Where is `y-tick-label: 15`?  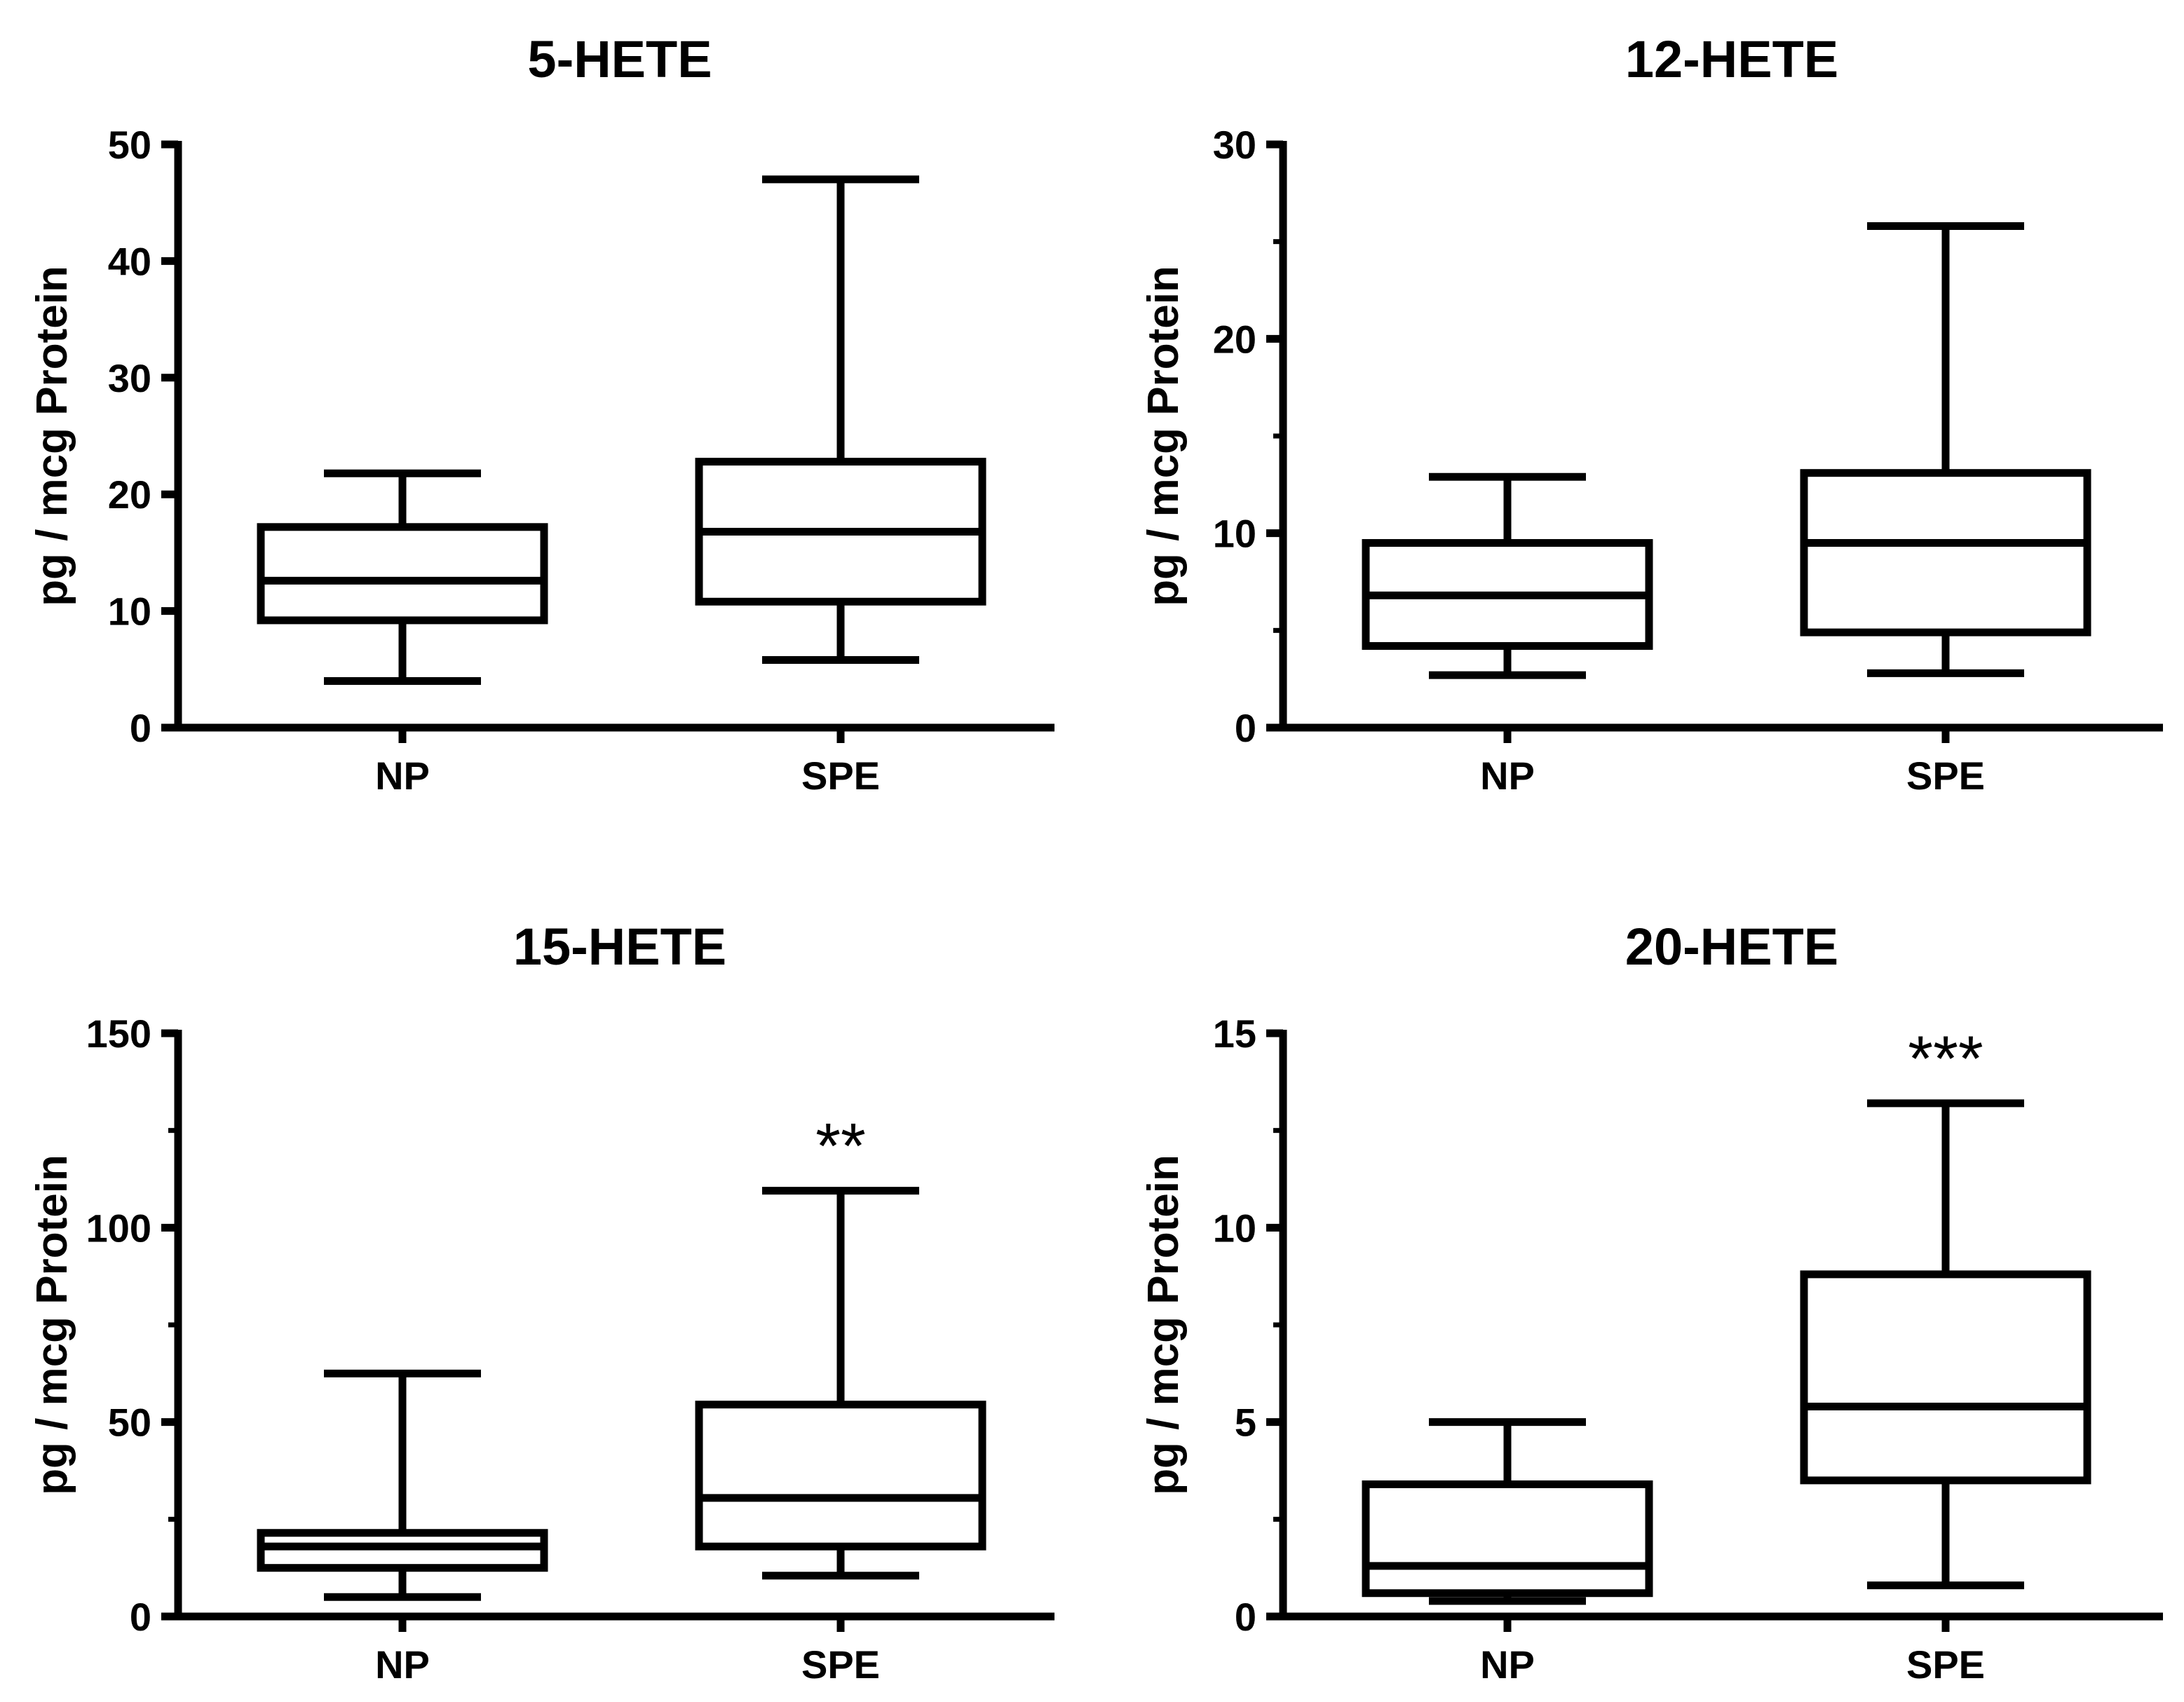 y-tick-label: 15 is located at coordinates (1234, 1034).